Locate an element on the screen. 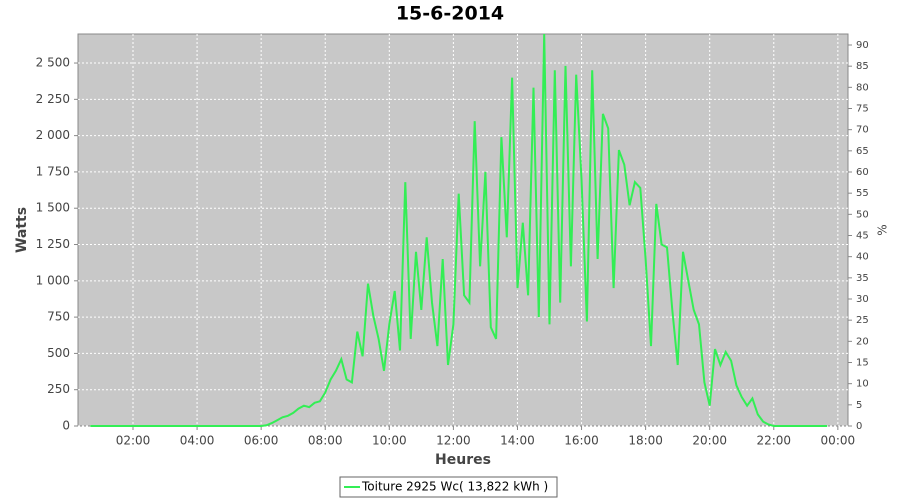 This screenshot has width=900, height=500. y2-tick-label: 0 is located at coordinates (859, 426).